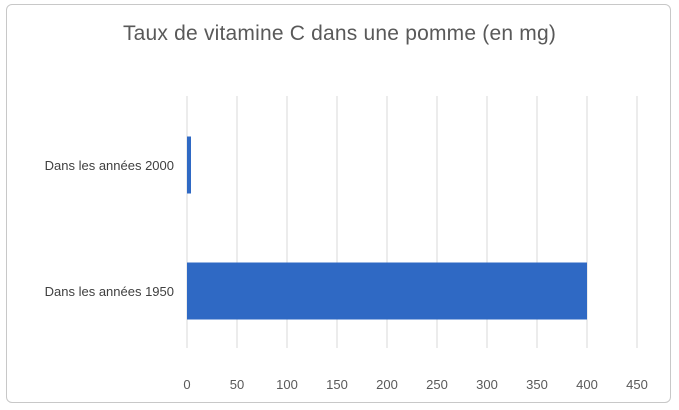  Describe the element at coordinates (186, 384) in the screenshot. I see `x-tick-label: 0` at that location.